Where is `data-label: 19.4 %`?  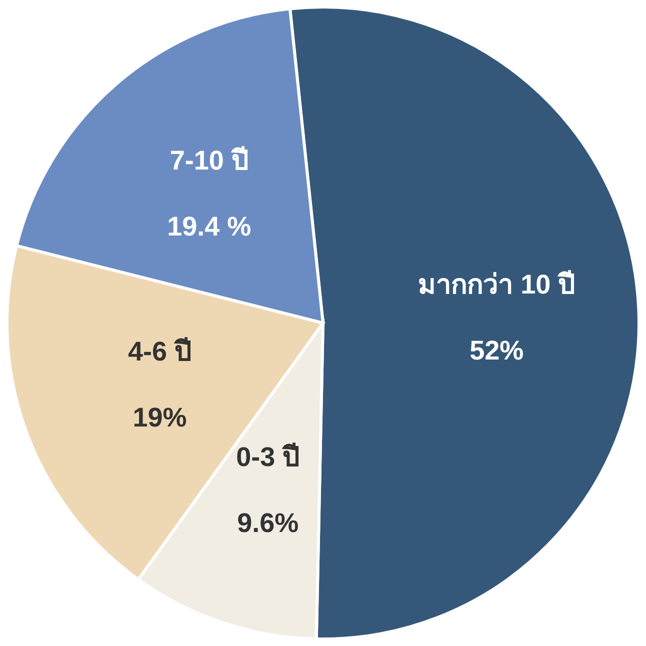 data-label: 19.4 % is located at coordinates (209, 227).